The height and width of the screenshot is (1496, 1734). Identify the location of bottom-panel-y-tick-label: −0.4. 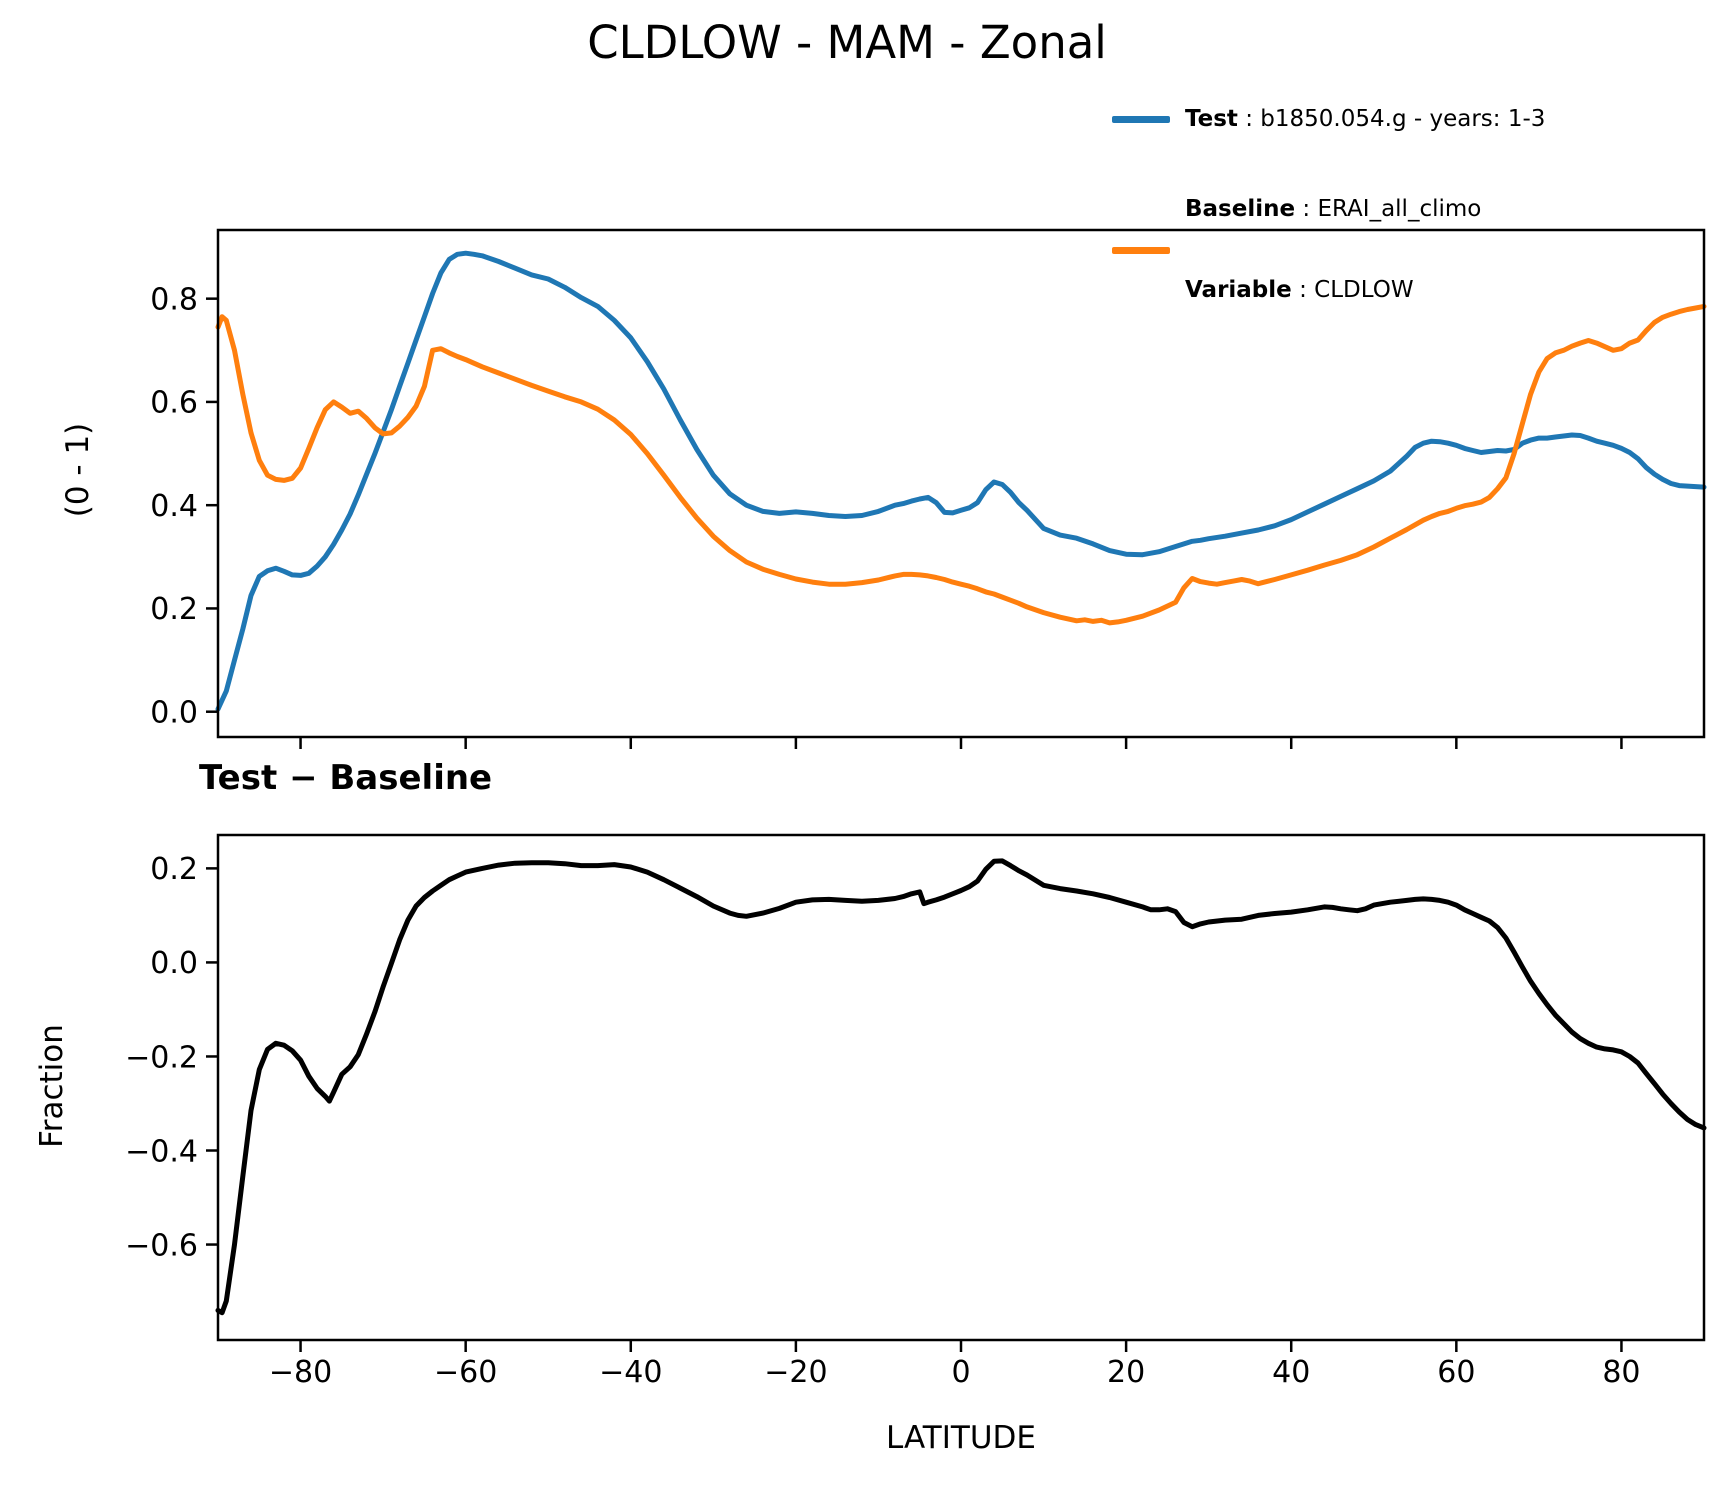
(161, 1151).